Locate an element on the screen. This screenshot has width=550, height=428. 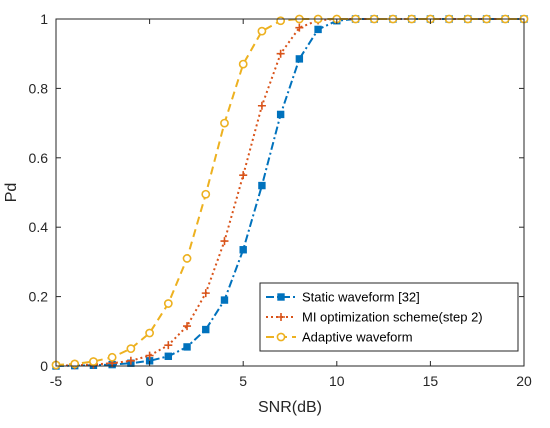
y-tick-label: 0 is located at coordinates (44, 366).